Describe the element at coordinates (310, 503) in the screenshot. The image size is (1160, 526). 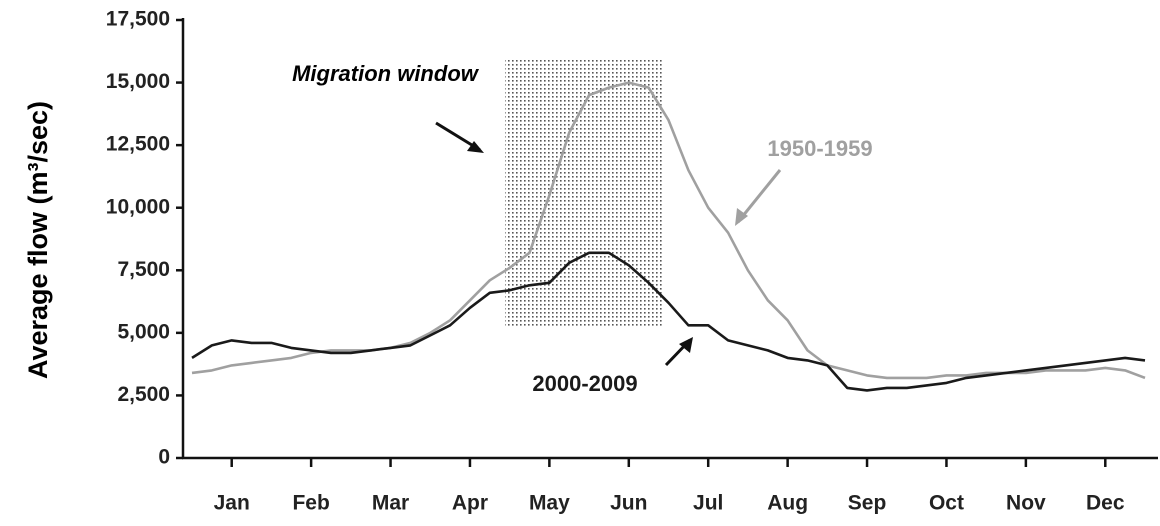
I see `x-tick-label: Feb` at that location.